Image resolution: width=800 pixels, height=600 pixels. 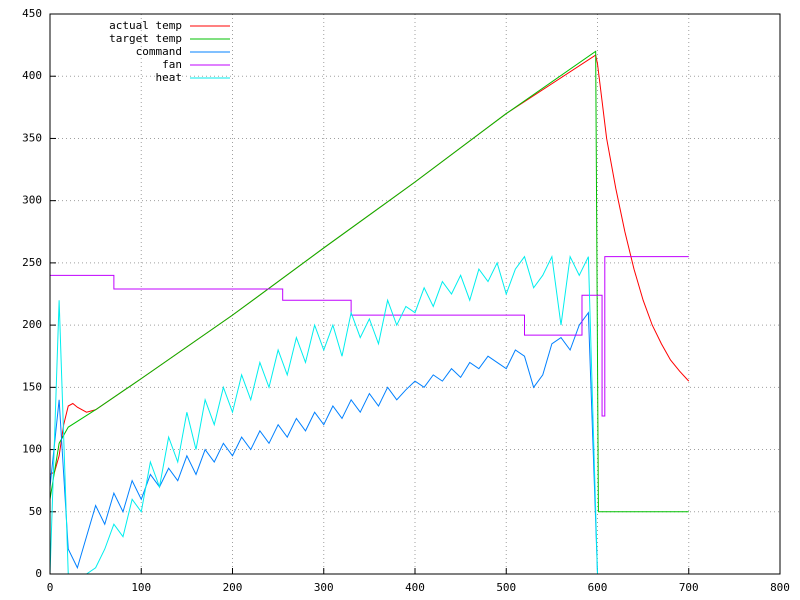 What do you see at coordinates (50, 587) in the screenshot?
I see `x-tick-label: 0` at bounding box center [50, 587].